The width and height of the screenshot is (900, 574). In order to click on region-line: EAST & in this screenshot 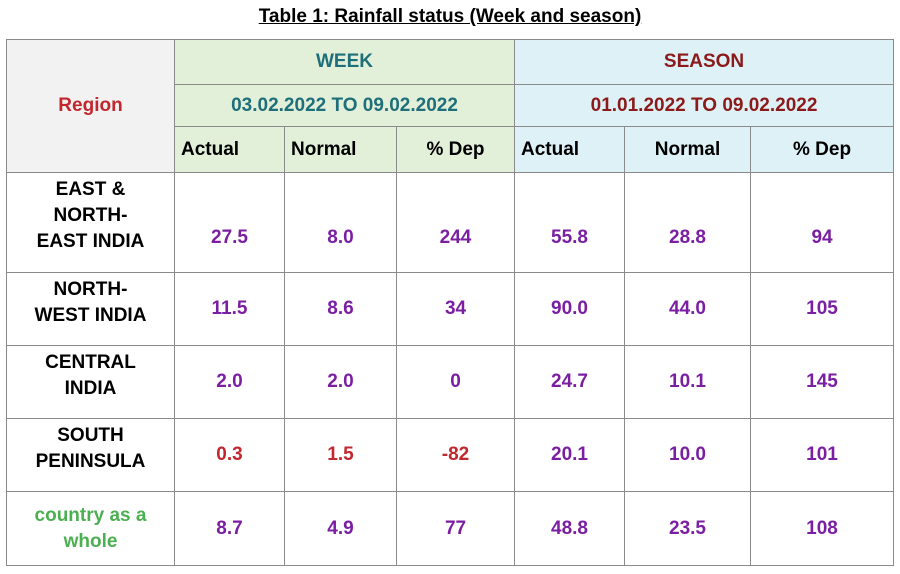, I will do `click(90, 189)`.